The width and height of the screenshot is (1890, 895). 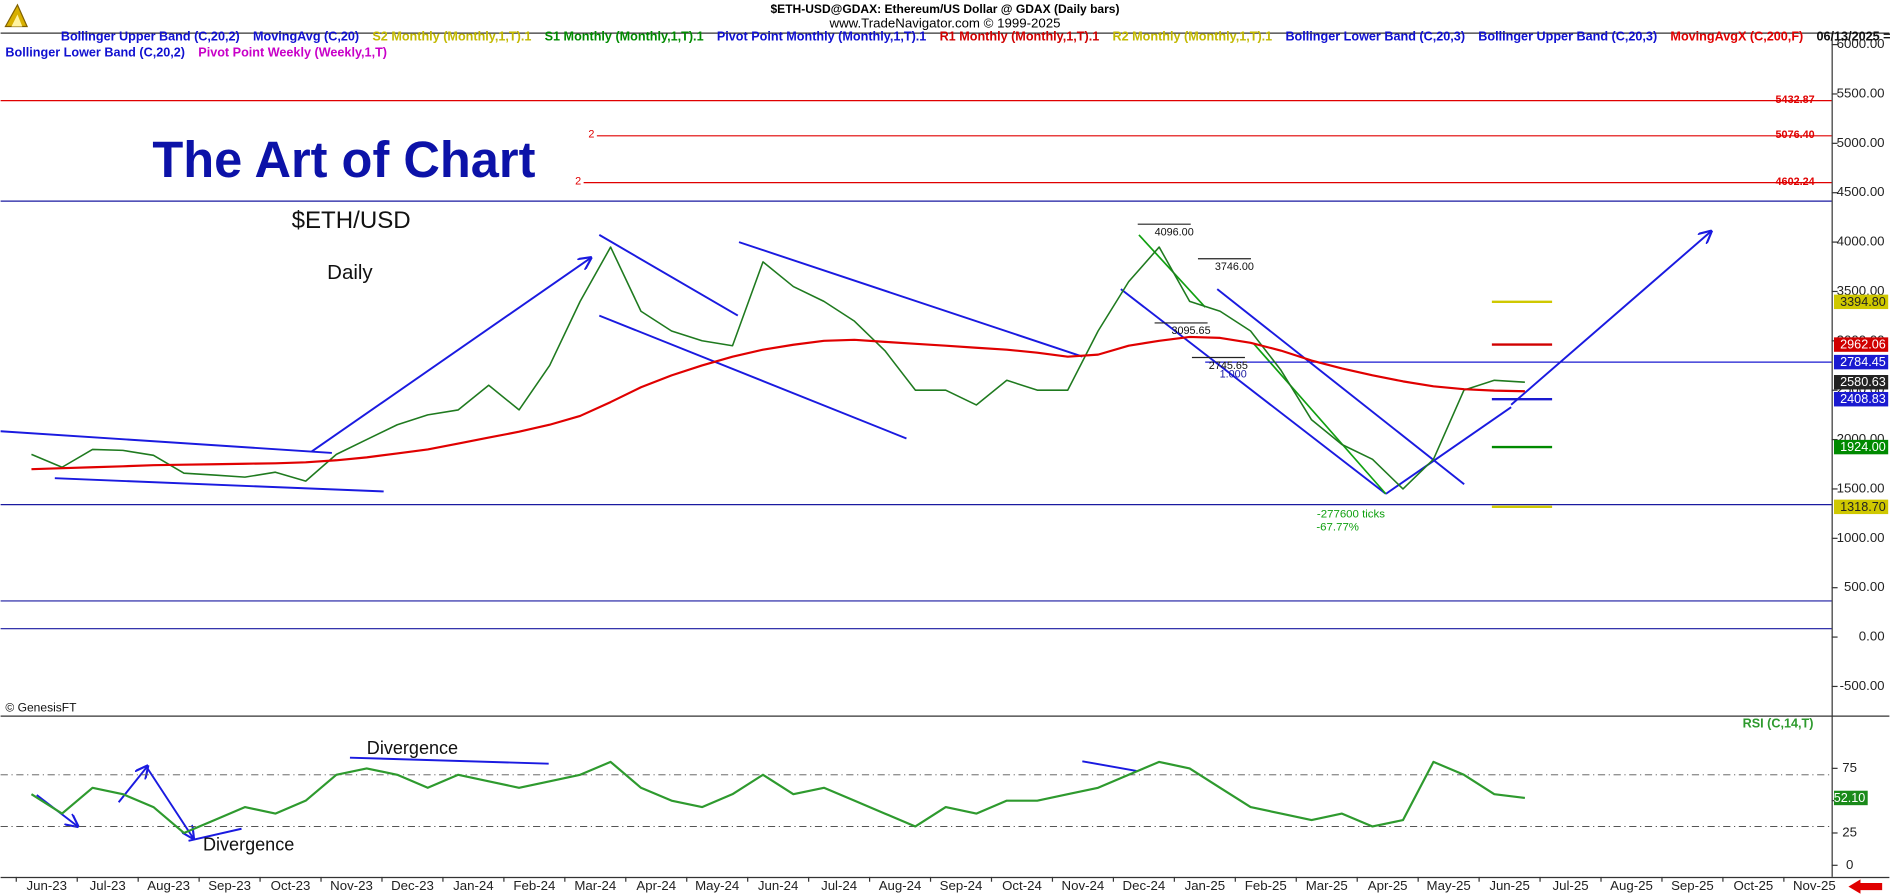 I want to click on pivot-label: 2962.06, so click(x=1863, y=345).